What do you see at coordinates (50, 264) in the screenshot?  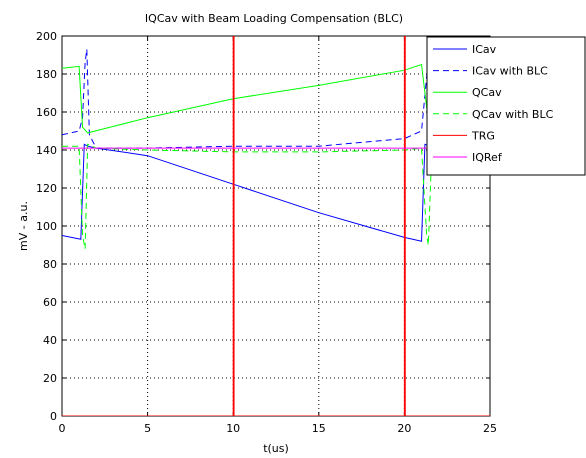 I see `y-tick-label: 80` at bounding box center [50, 264].